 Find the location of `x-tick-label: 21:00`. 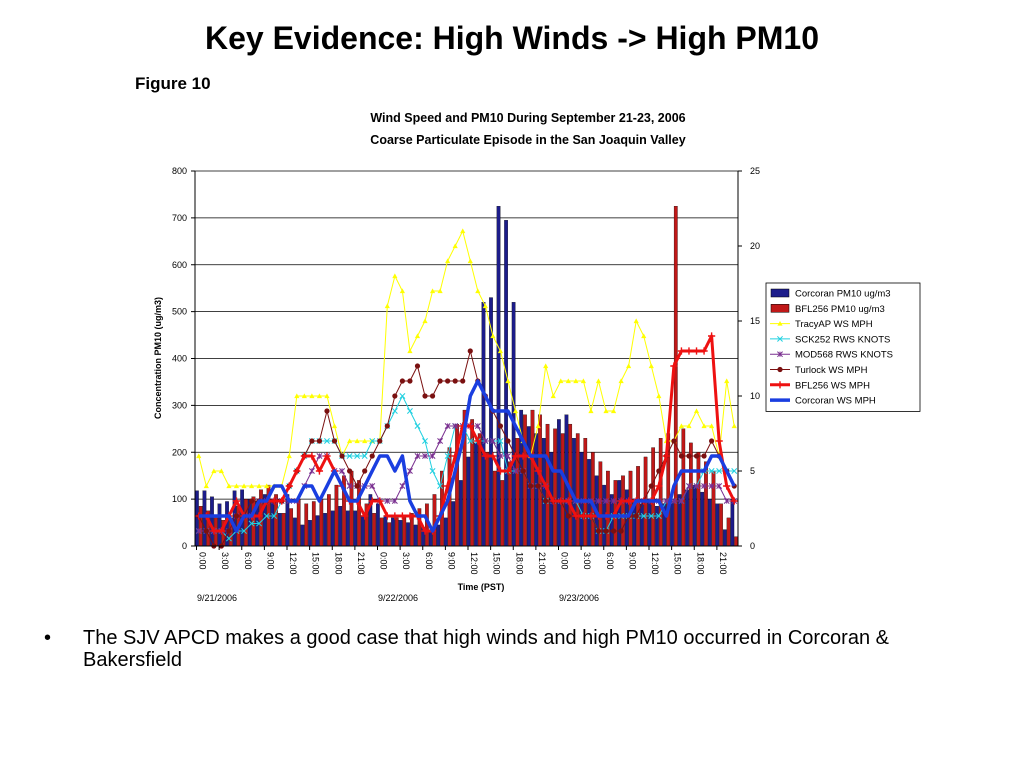

x-tick-label: 21:00 is located at coordinates (542, 563).